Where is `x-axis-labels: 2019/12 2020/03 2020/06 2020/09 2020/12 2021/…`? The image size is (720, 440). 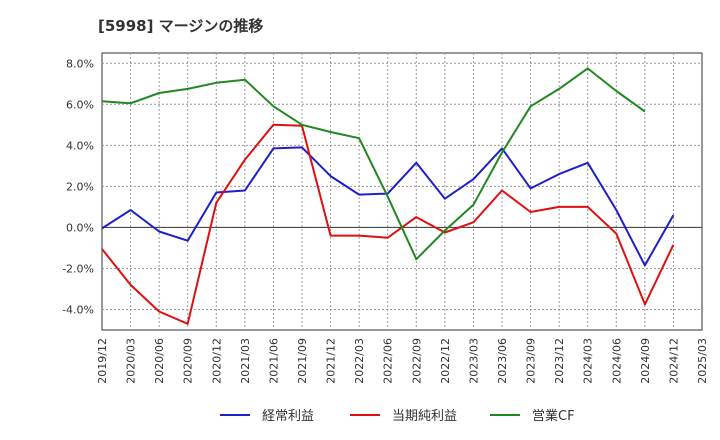
x-axis-labels: 2019/12 2020/03 2020/06 2020/09 2020/12 2021/… is located at coordinates (402, 361).